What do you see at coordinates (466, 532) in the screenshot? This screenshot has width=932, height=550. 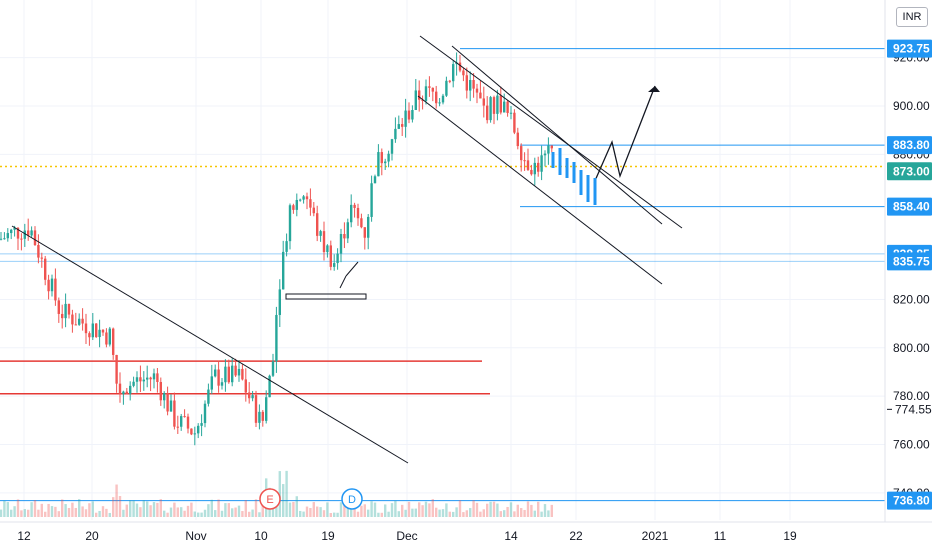 I see `time-axis: 12 20 Nov 10 19 Dec 14 22 2021 11 19` at bounding box center [466, 532].